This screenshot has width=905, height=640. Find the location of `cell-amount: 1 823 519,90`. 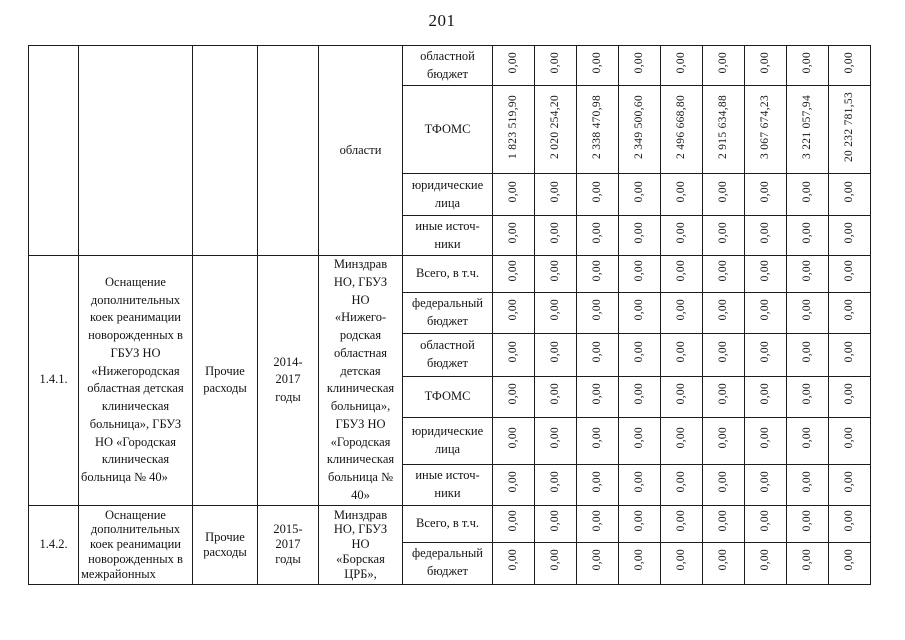

cell-amount: 1 823 519,90 is located at coordinates (513, 129).